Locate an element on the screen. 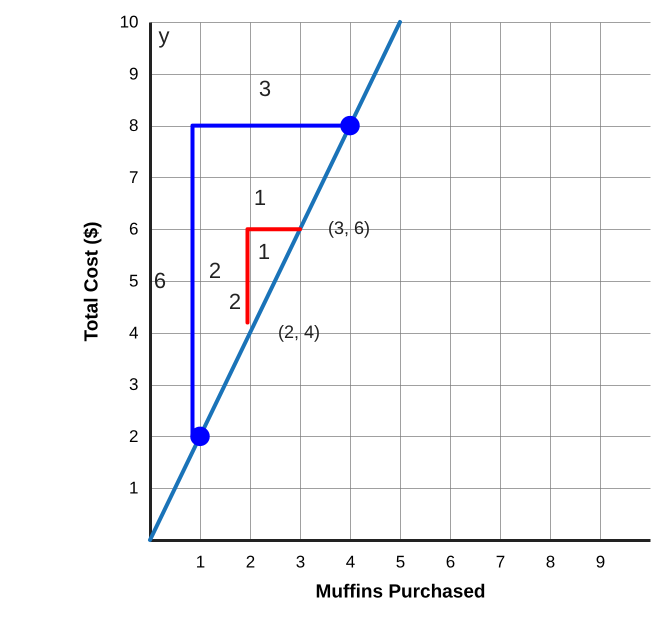 The image size is (659, 639). x-tick-label: 5 is located at coordinates (401, 562).